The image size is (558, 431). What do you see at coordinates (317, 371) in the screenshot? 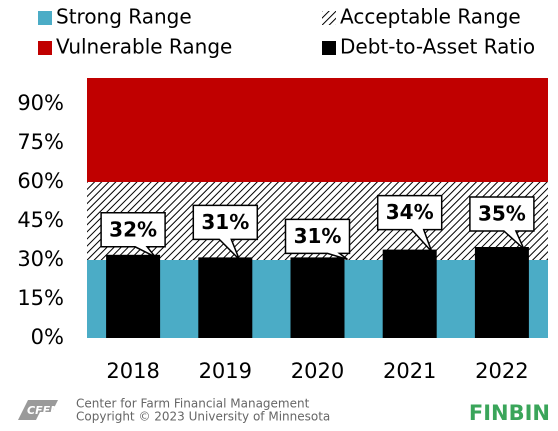
I see `x-tick-label: 2020` at bounding box center [317, 371].